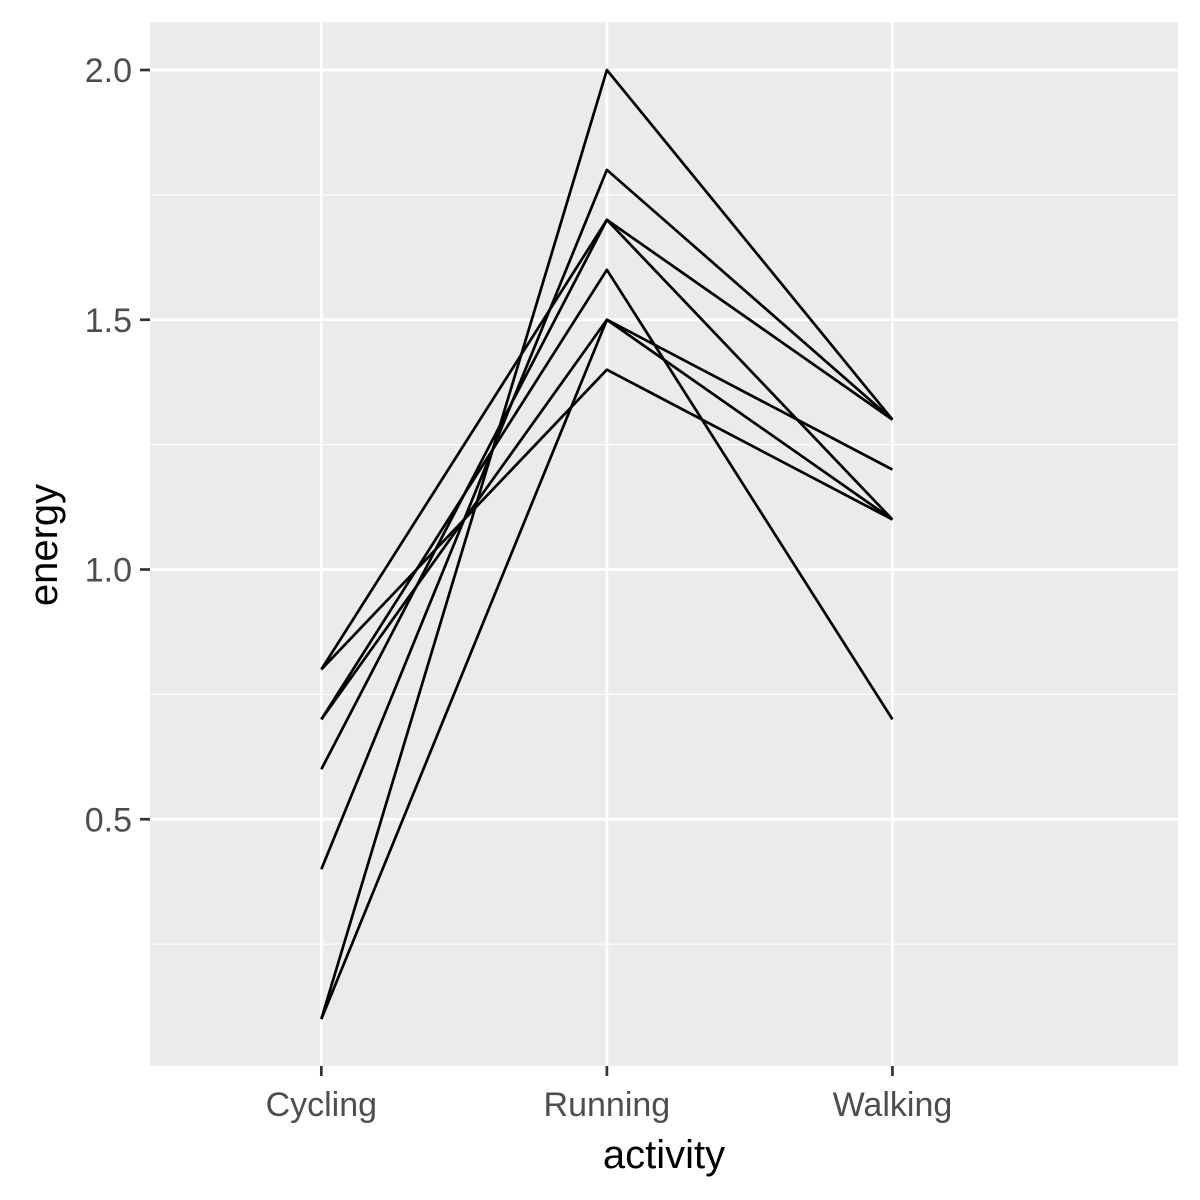 The width and height of the screenshot is (1200, 1200). I want to click on y-tick-label: 1.0, so click(108, 571).